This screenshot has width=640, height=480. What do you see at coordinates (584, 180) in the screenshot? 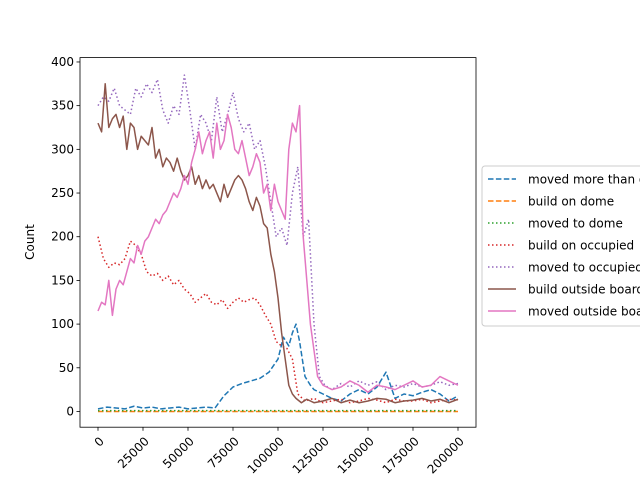
I see `legend-label-moved-more-than-one: moved more than one` at bounding box center [584, 180].